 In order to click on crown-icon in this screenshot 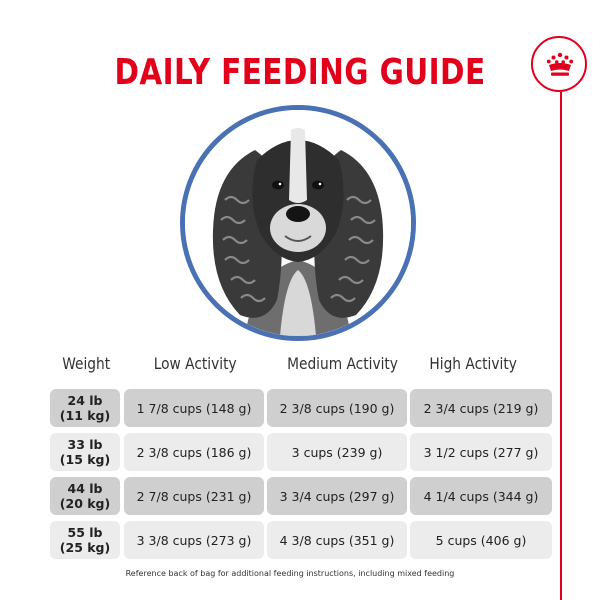, I will do `click(560, 64)`.